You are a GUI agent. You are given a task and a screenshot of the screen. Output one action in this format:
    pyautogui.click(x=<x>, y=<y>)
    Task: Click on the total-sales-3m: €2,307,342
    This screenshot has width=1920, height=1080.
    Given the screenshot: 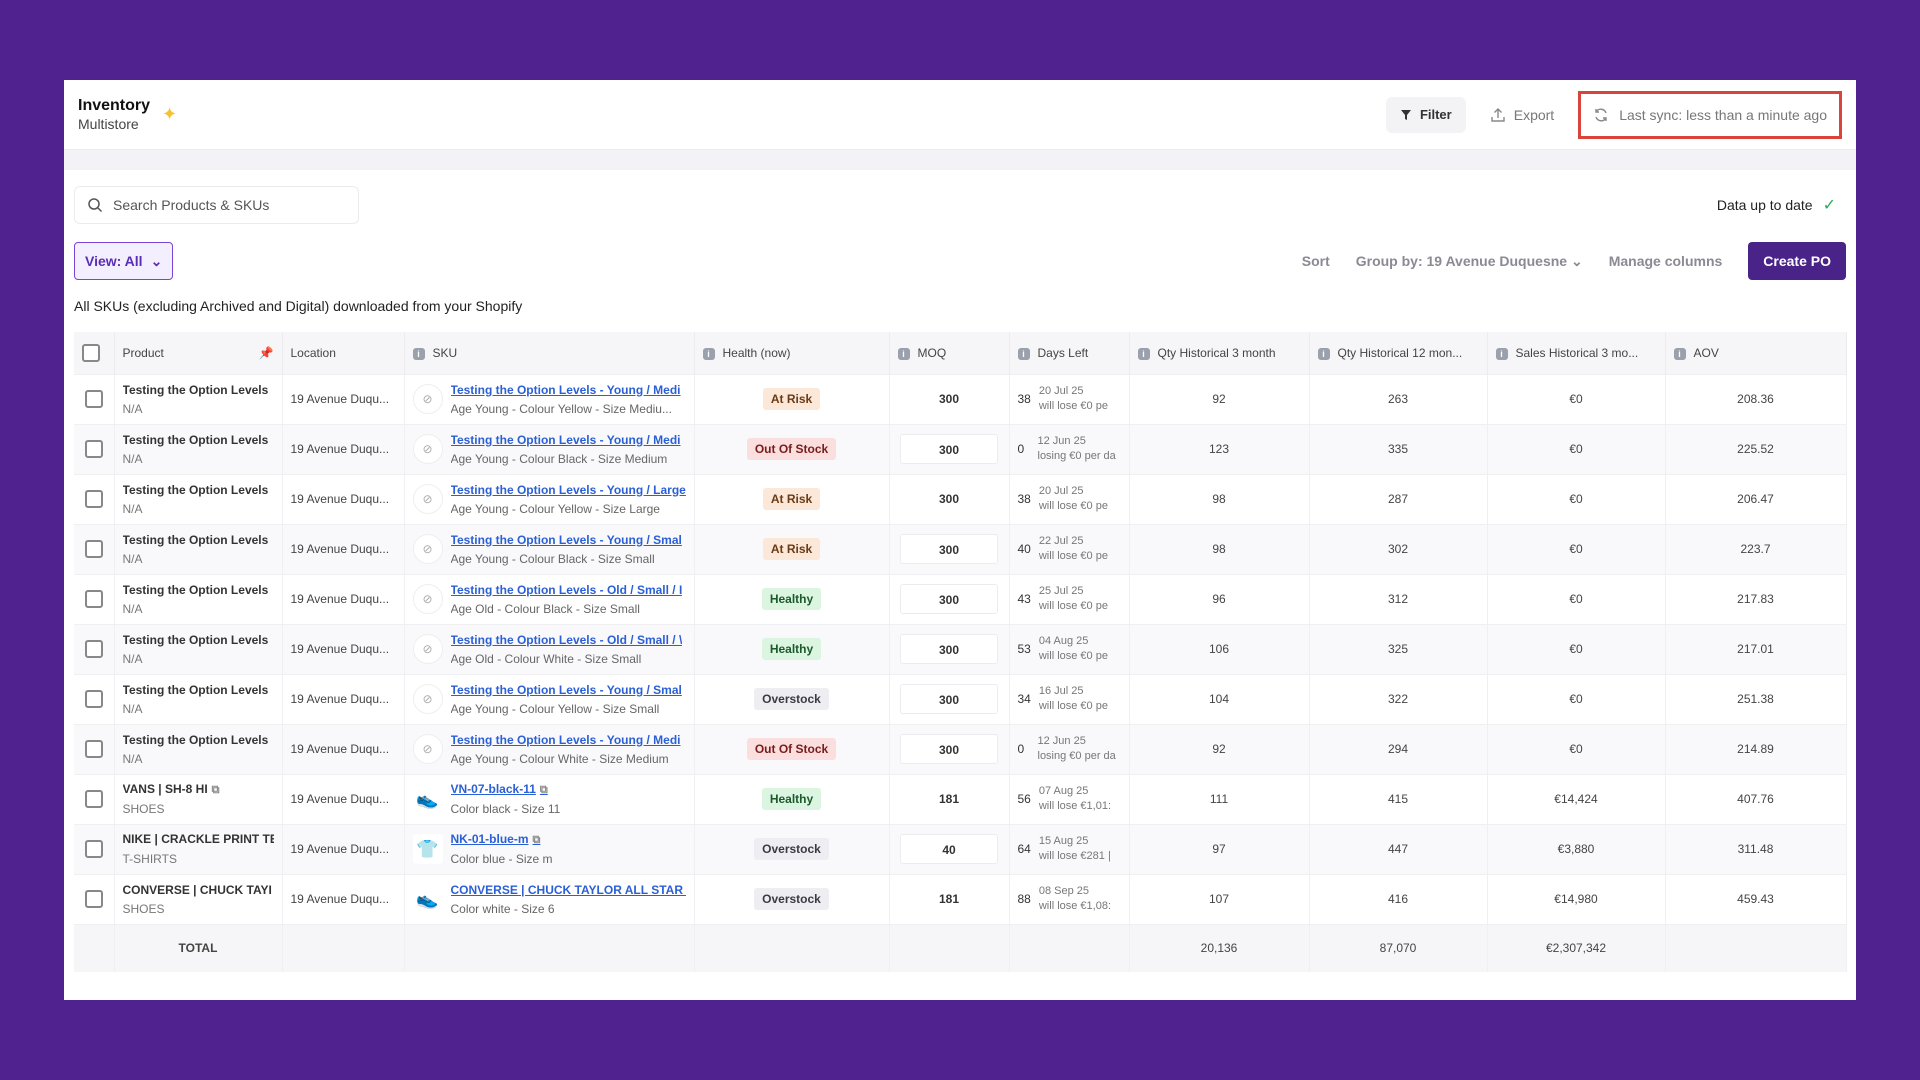 What is the action you would take?
    pyautogui.click(x=1576, y=947)
    